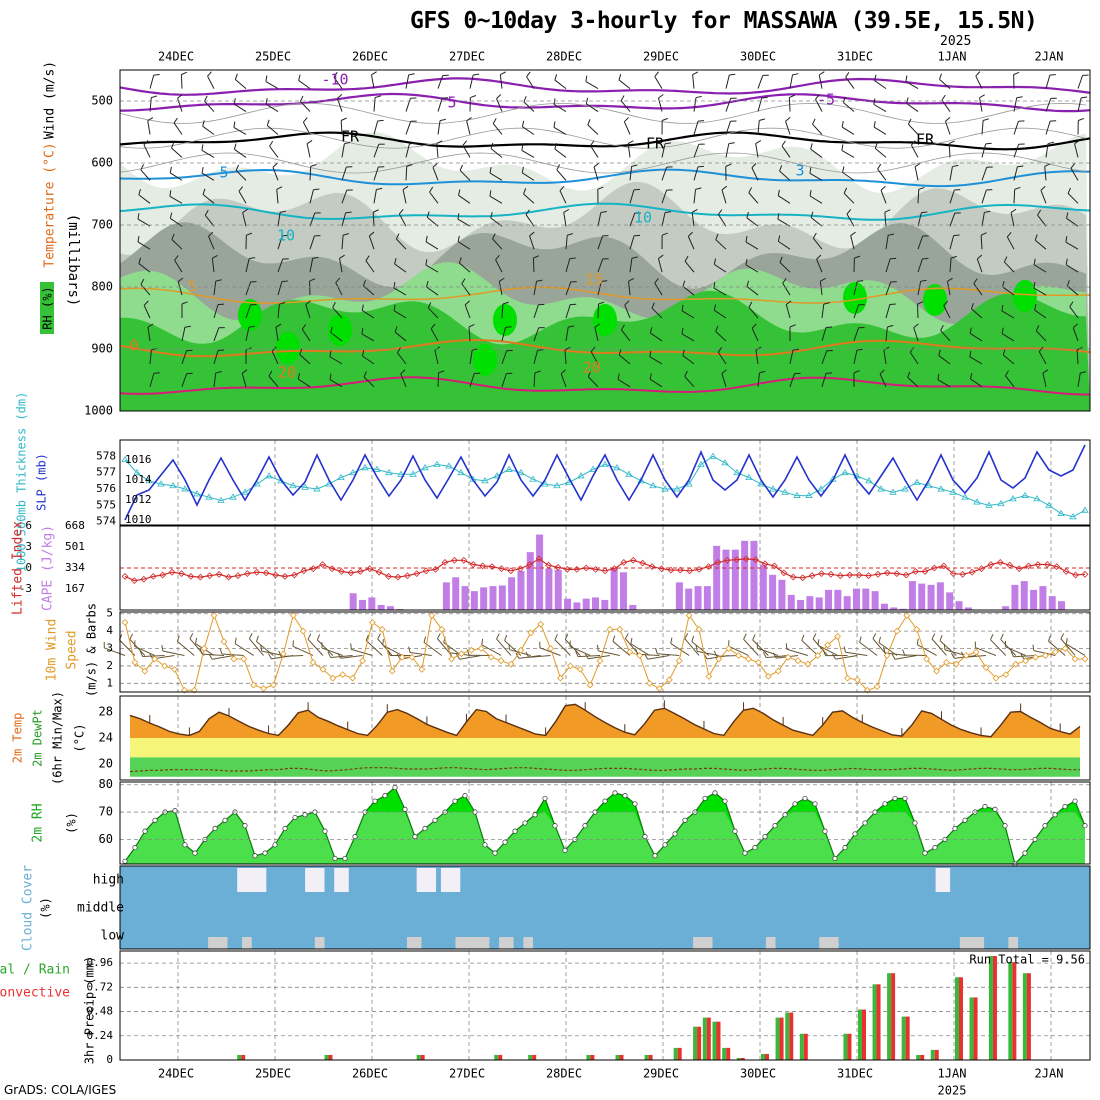 The height and width of the screenshot is (1100, 1100). Describe the element at coordinates (98, 411) in the screenshot. I see `pressure-tick-label: 1000` at that location.